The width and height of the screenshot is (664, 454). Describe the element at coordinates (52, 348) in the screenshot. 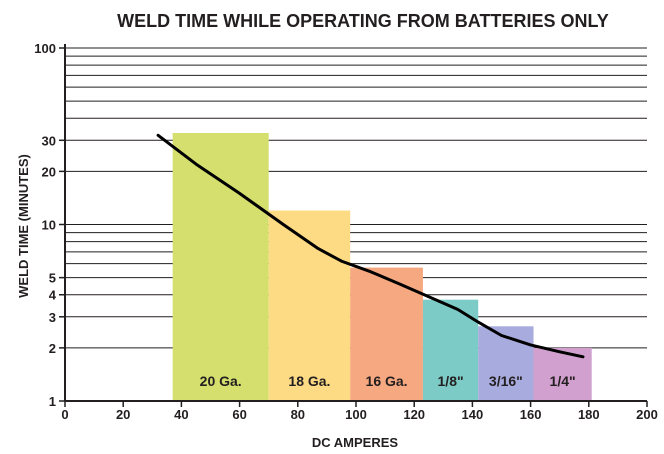

I see `y-tick-label-2: 2` at that location.